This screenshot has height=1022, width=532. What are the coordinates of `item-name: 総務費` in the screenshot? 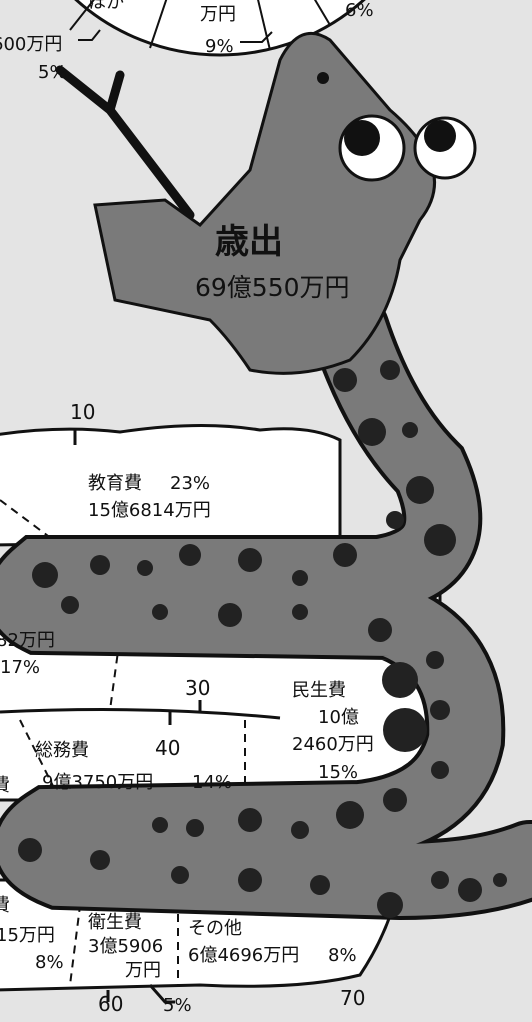 It's located at (62, 750).